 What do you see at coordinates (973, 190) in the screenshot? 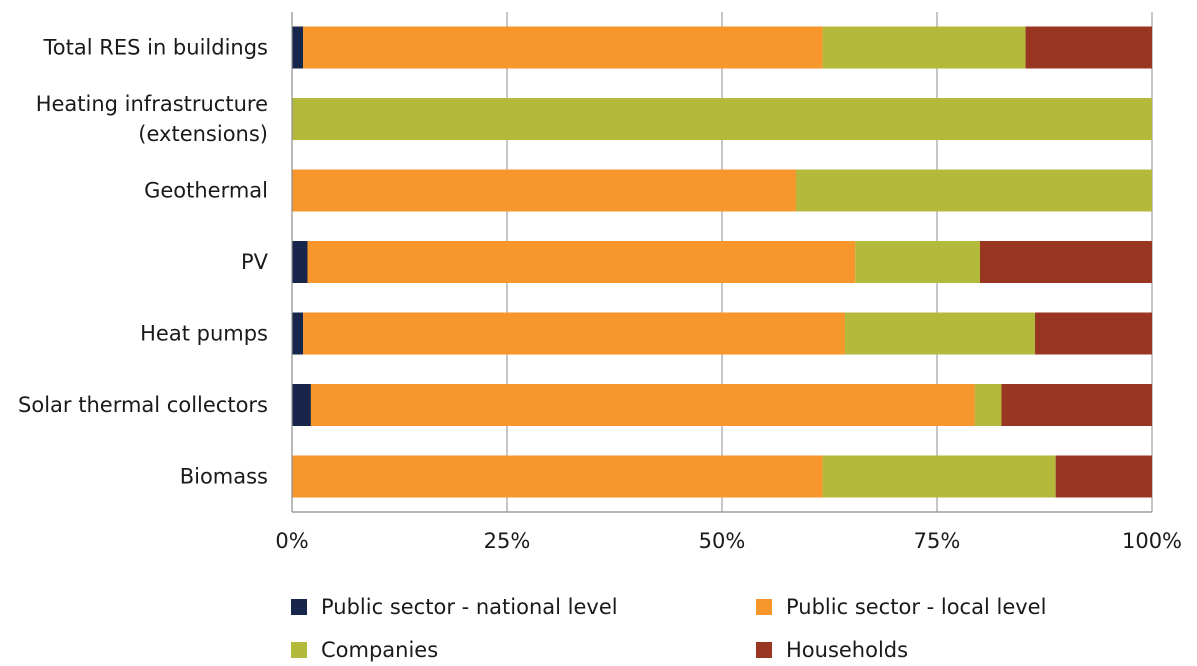
I see `bar-geothermal-companies` at bounding box center [973, 190].